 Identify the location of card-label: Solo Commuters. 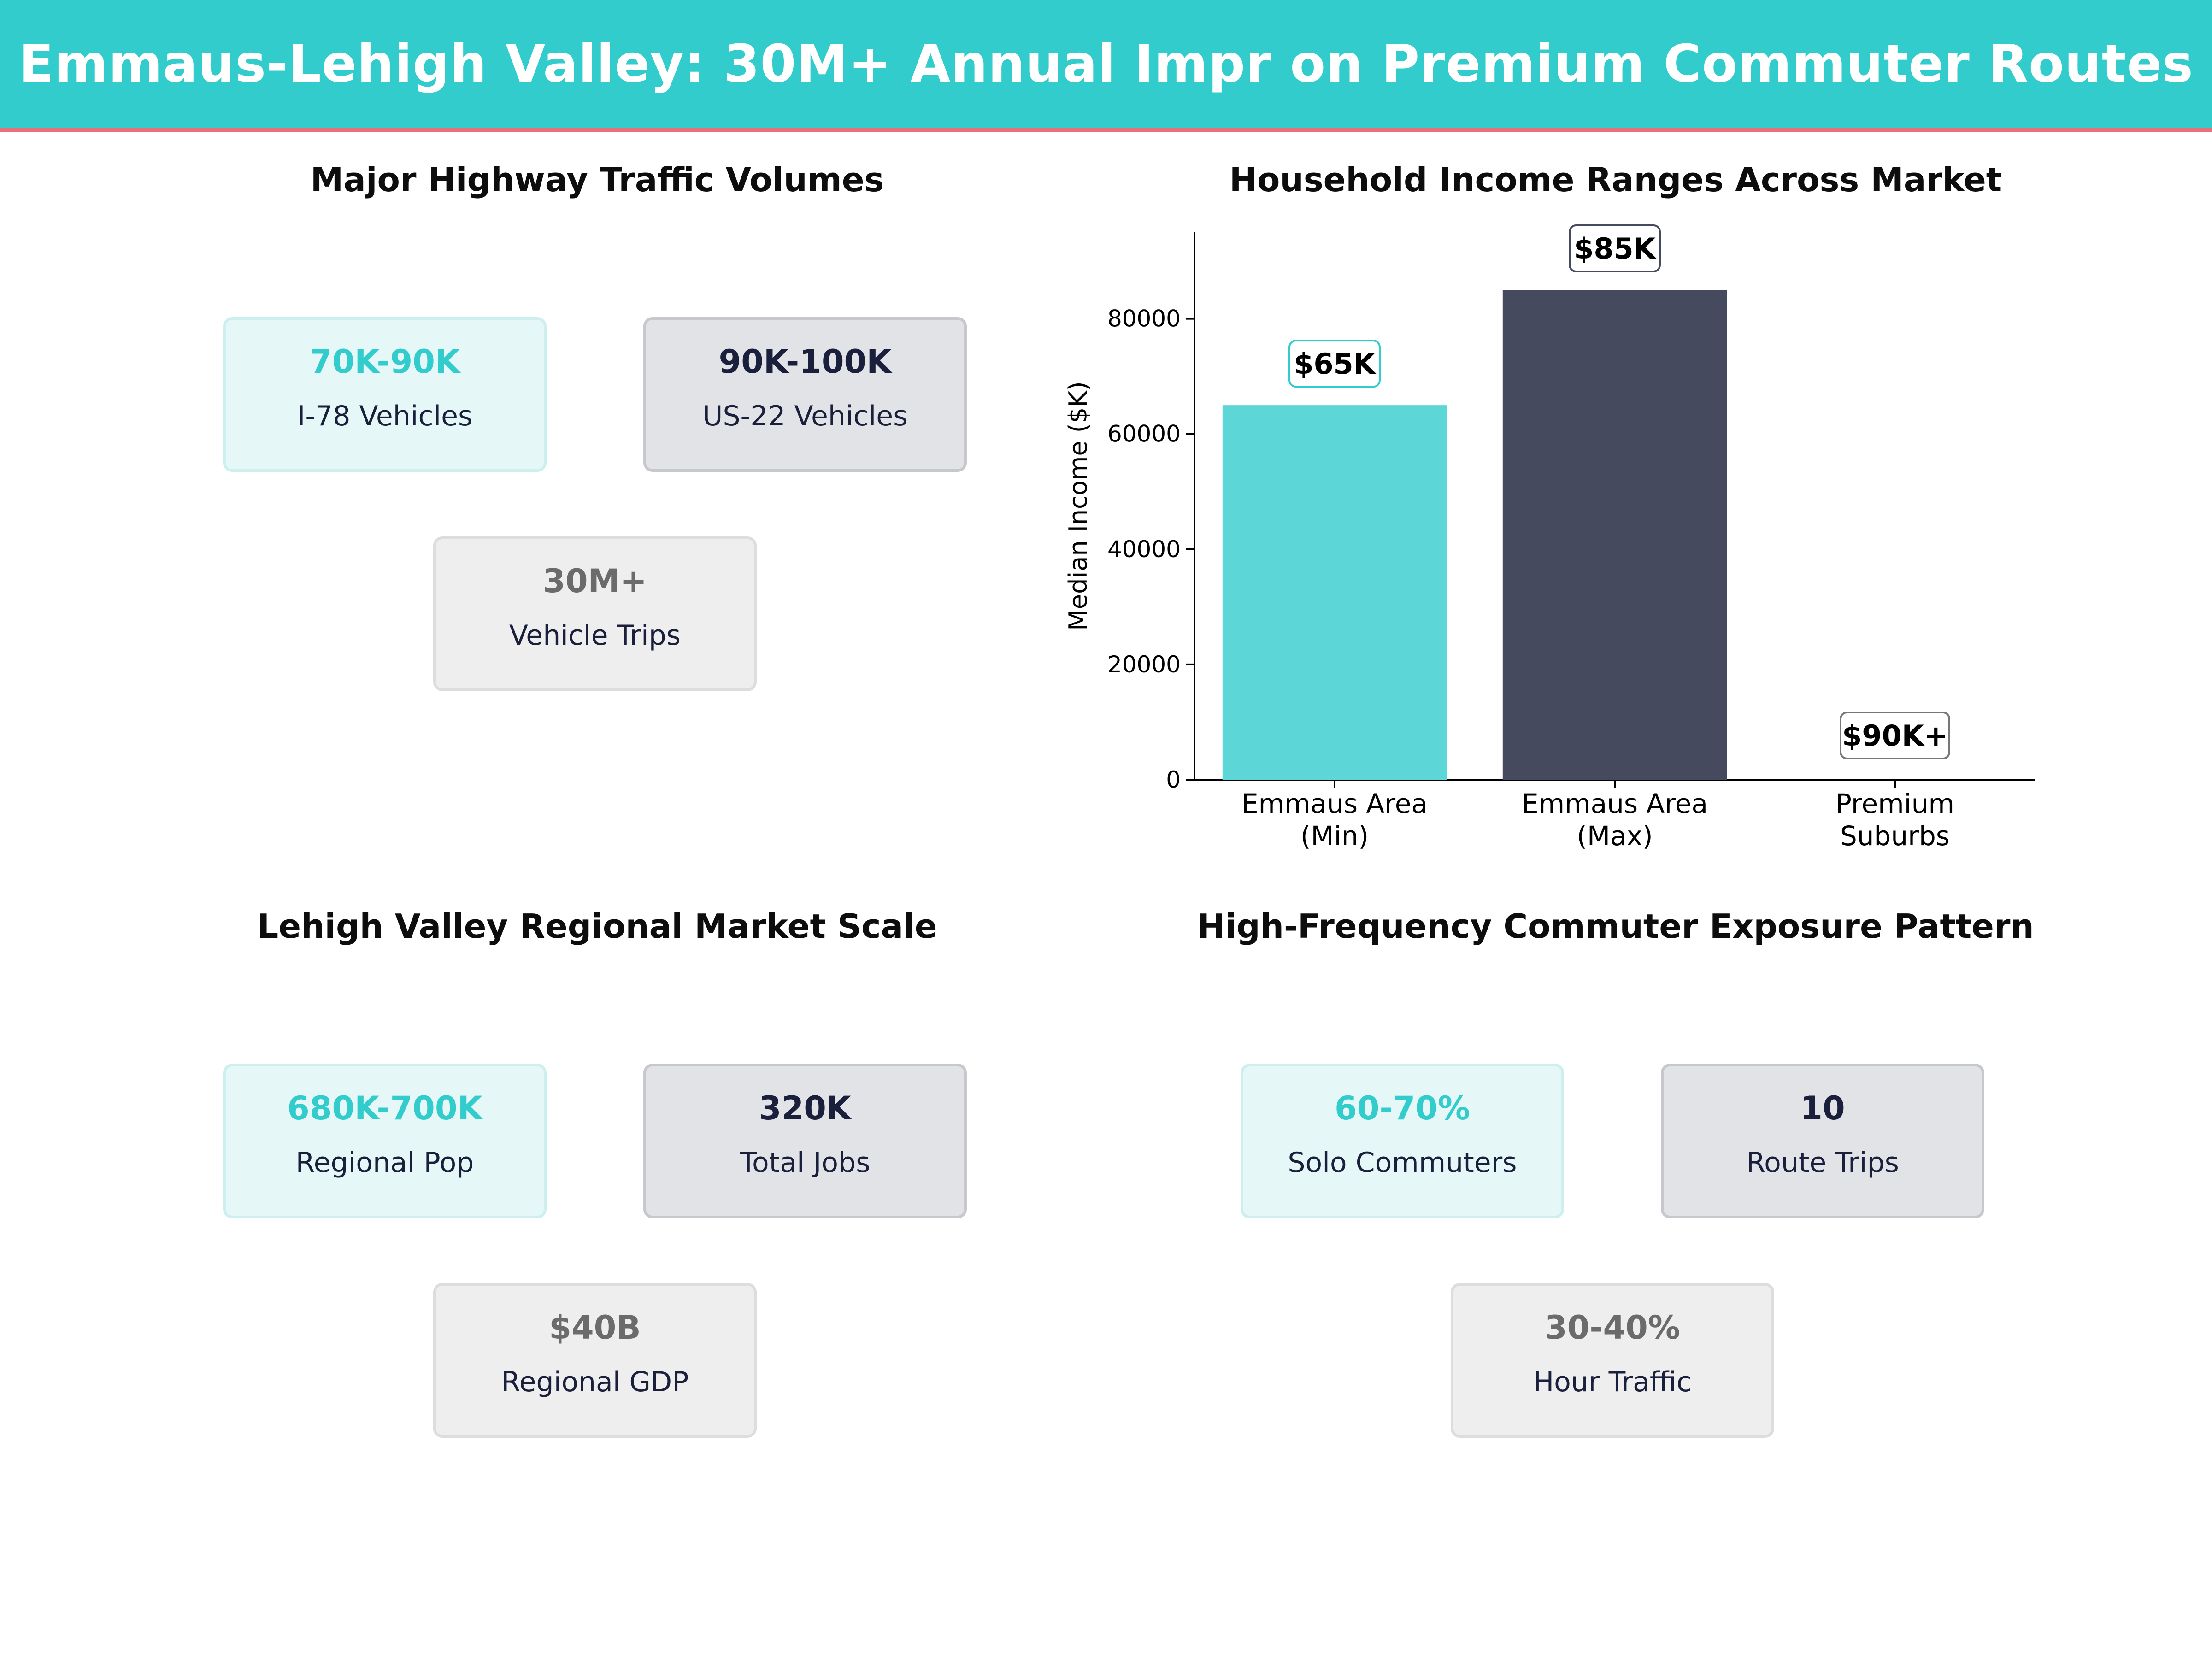
(1402, 1163).